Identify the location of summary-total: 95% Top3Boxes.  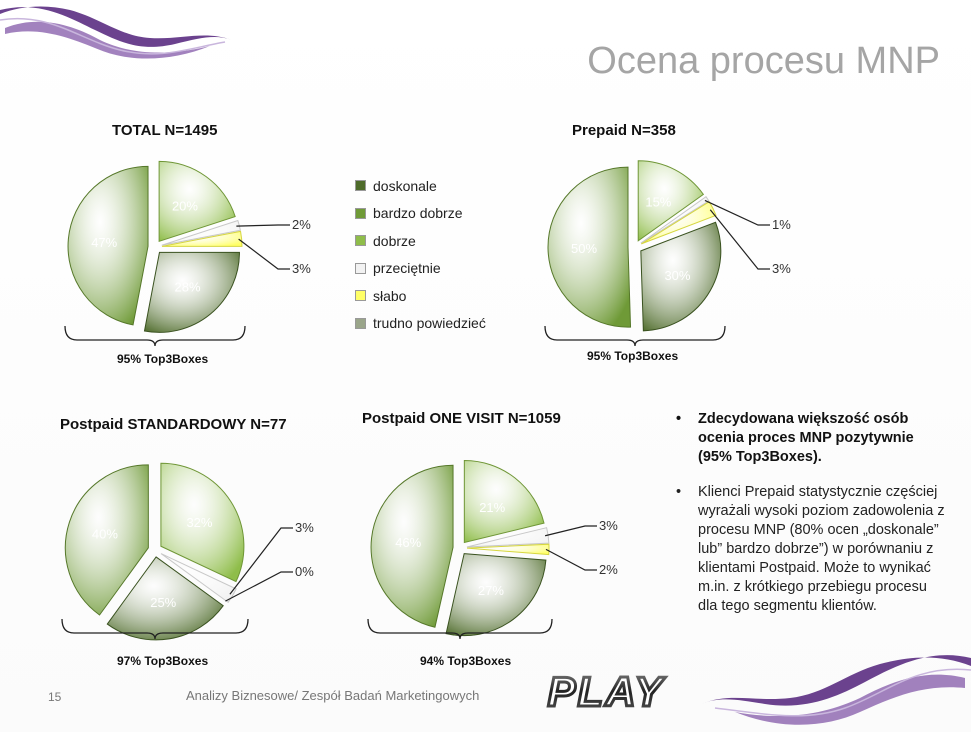
(163, 359).